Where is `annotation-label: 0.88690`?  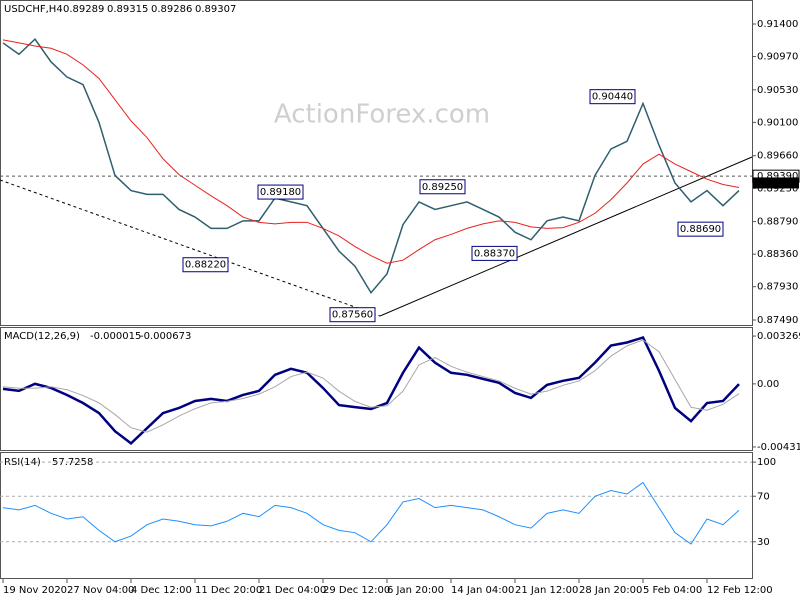 annotation-label: 0.88690 is located at coordinates (700, 229).